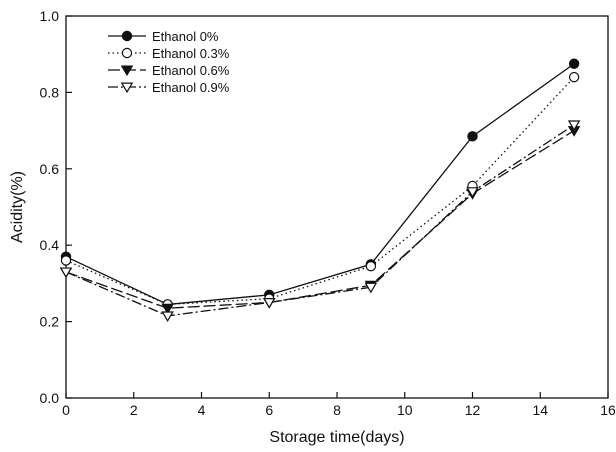  I want to click on legend-label: Ethanol 0%, so click(185, 36).